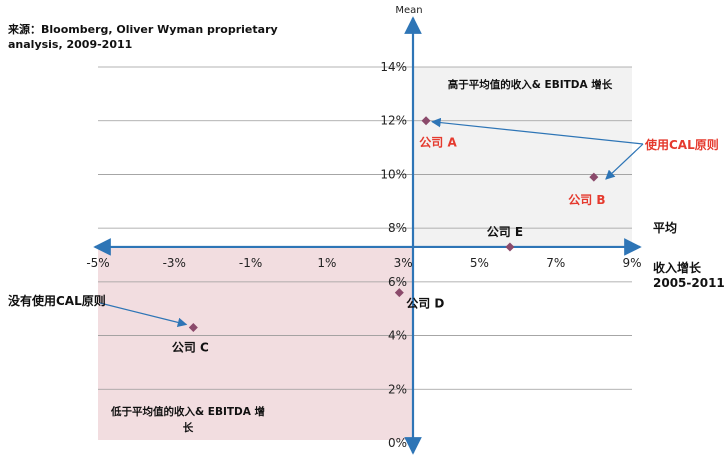  I want to click on arrow-to-company-a, so click(537, 131).